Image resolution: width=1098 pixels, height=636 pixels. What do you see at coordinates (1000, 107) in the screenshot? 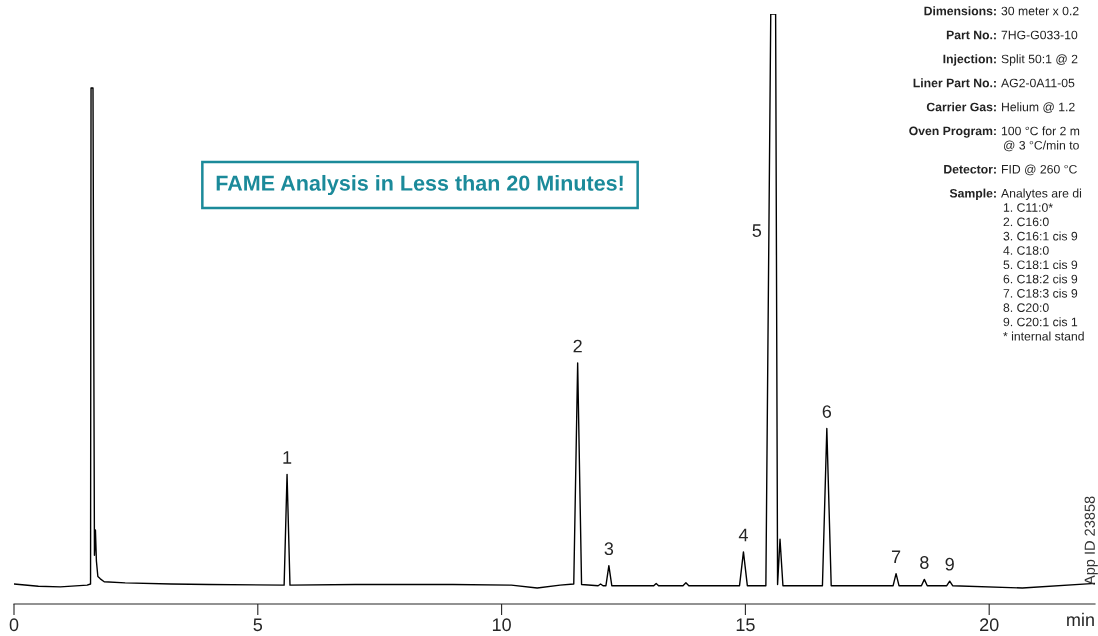
I see `annotation: Carrier Gas: Helium @ 1.2` at bounding box center [1000, 107].